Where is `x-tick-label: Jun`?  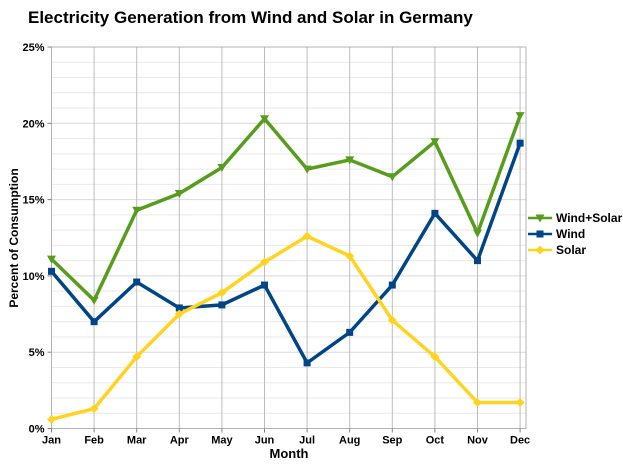
x-tick-label: Jun is located at coordinates (265, 441).